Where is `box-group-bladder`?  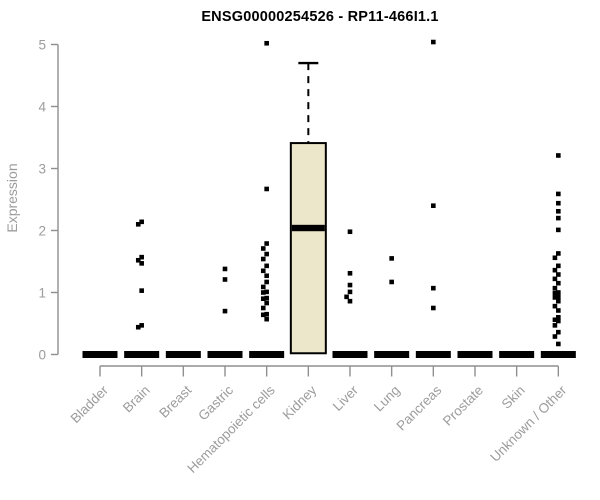
box-group-bladder is located at coordinates (100, 354).